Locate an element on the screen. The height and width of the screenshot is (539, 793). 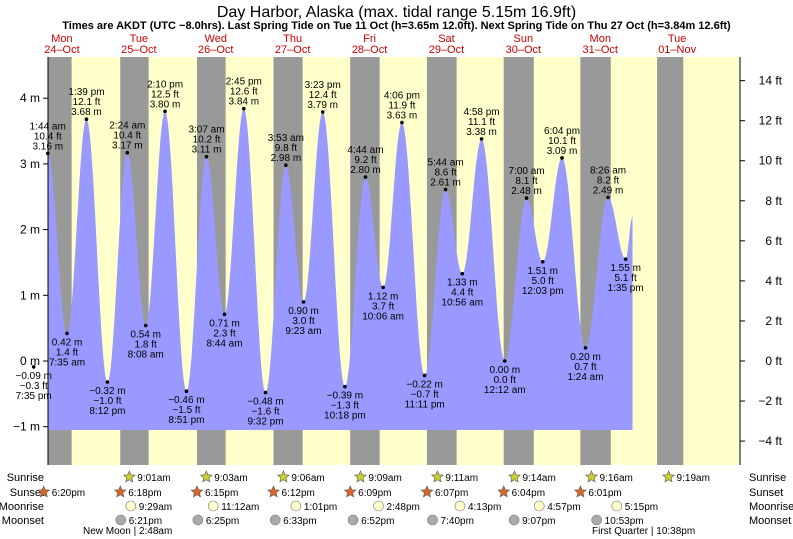
moon-phase-new: New Moon | 2:48am is located at coordinates (127, 531).